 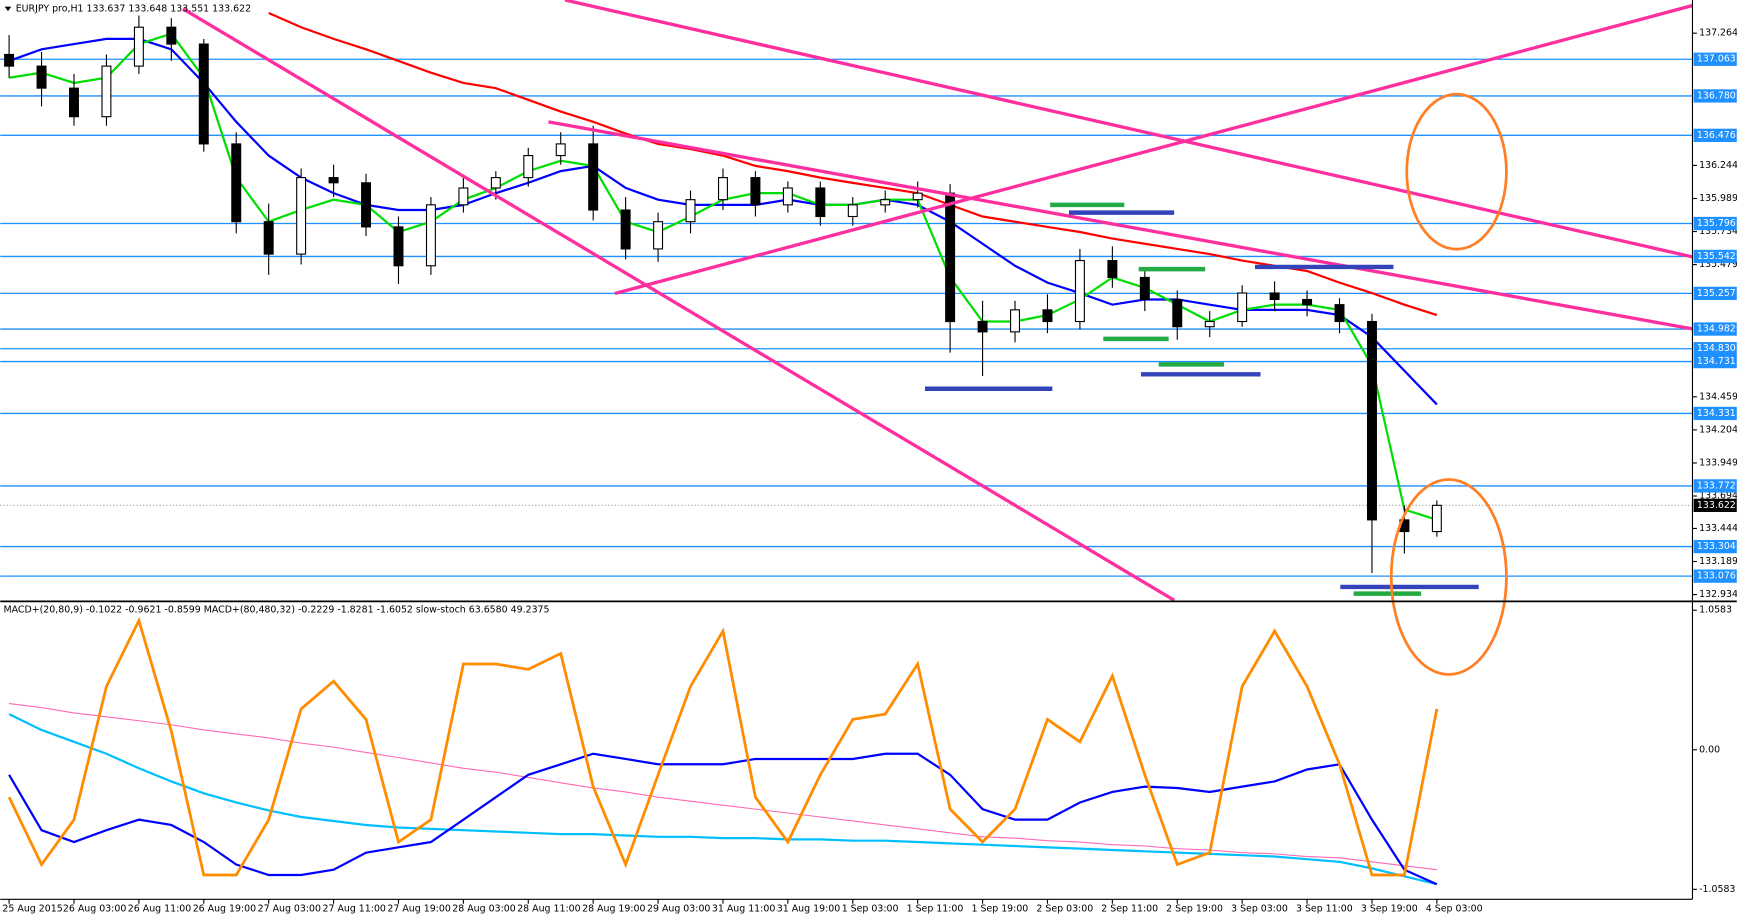 I want to click on y-tick-label: 132.934, so click(x=1718, y=594).